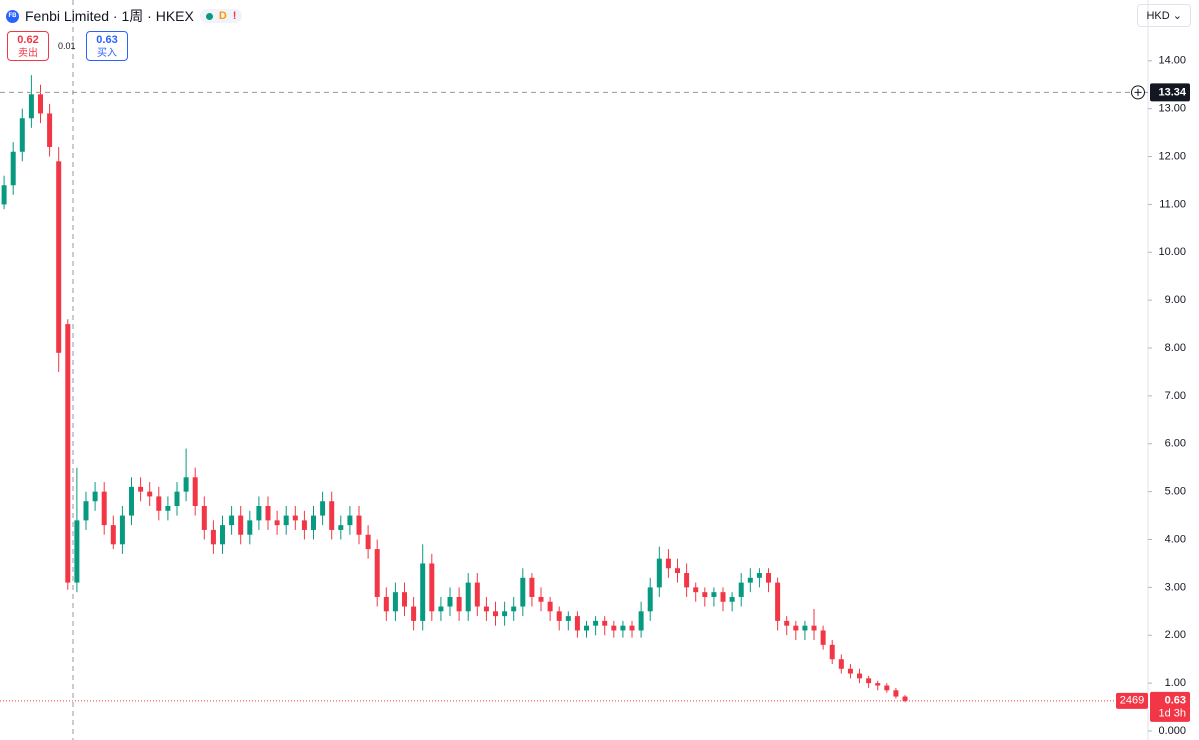 The width and height of the screenshot is (1199, 740). I want to click on header: FB Fenbi Limited · 1周 · HKEX D !, so click(124, 16).